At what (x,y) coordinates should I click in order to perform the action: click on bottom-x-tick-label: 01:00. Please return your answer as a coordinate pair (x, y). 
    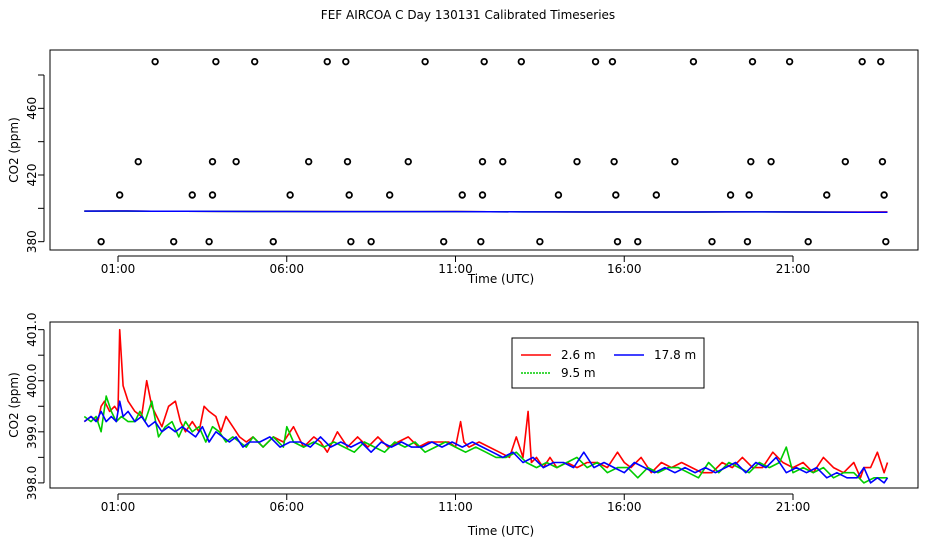
    Looking at the image, I should click on (118, 507).